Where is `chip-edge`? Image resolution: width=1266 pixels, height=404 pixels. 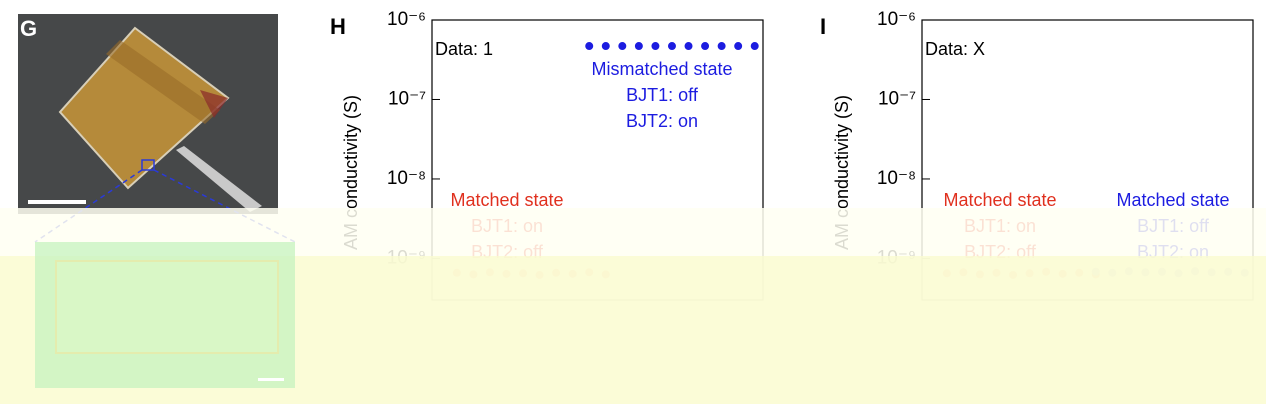 chip-edge is located at coordinates (214, 104).